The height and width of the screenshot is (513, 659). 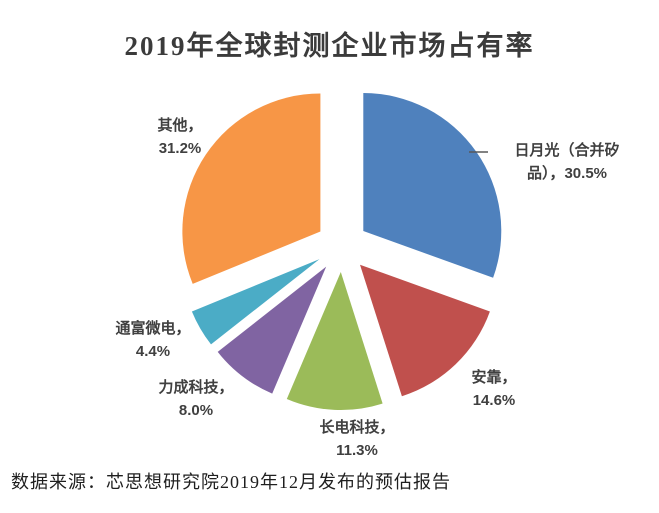 I want to click on pie-label-line: 通富微电，, so click(x=153, y=328).